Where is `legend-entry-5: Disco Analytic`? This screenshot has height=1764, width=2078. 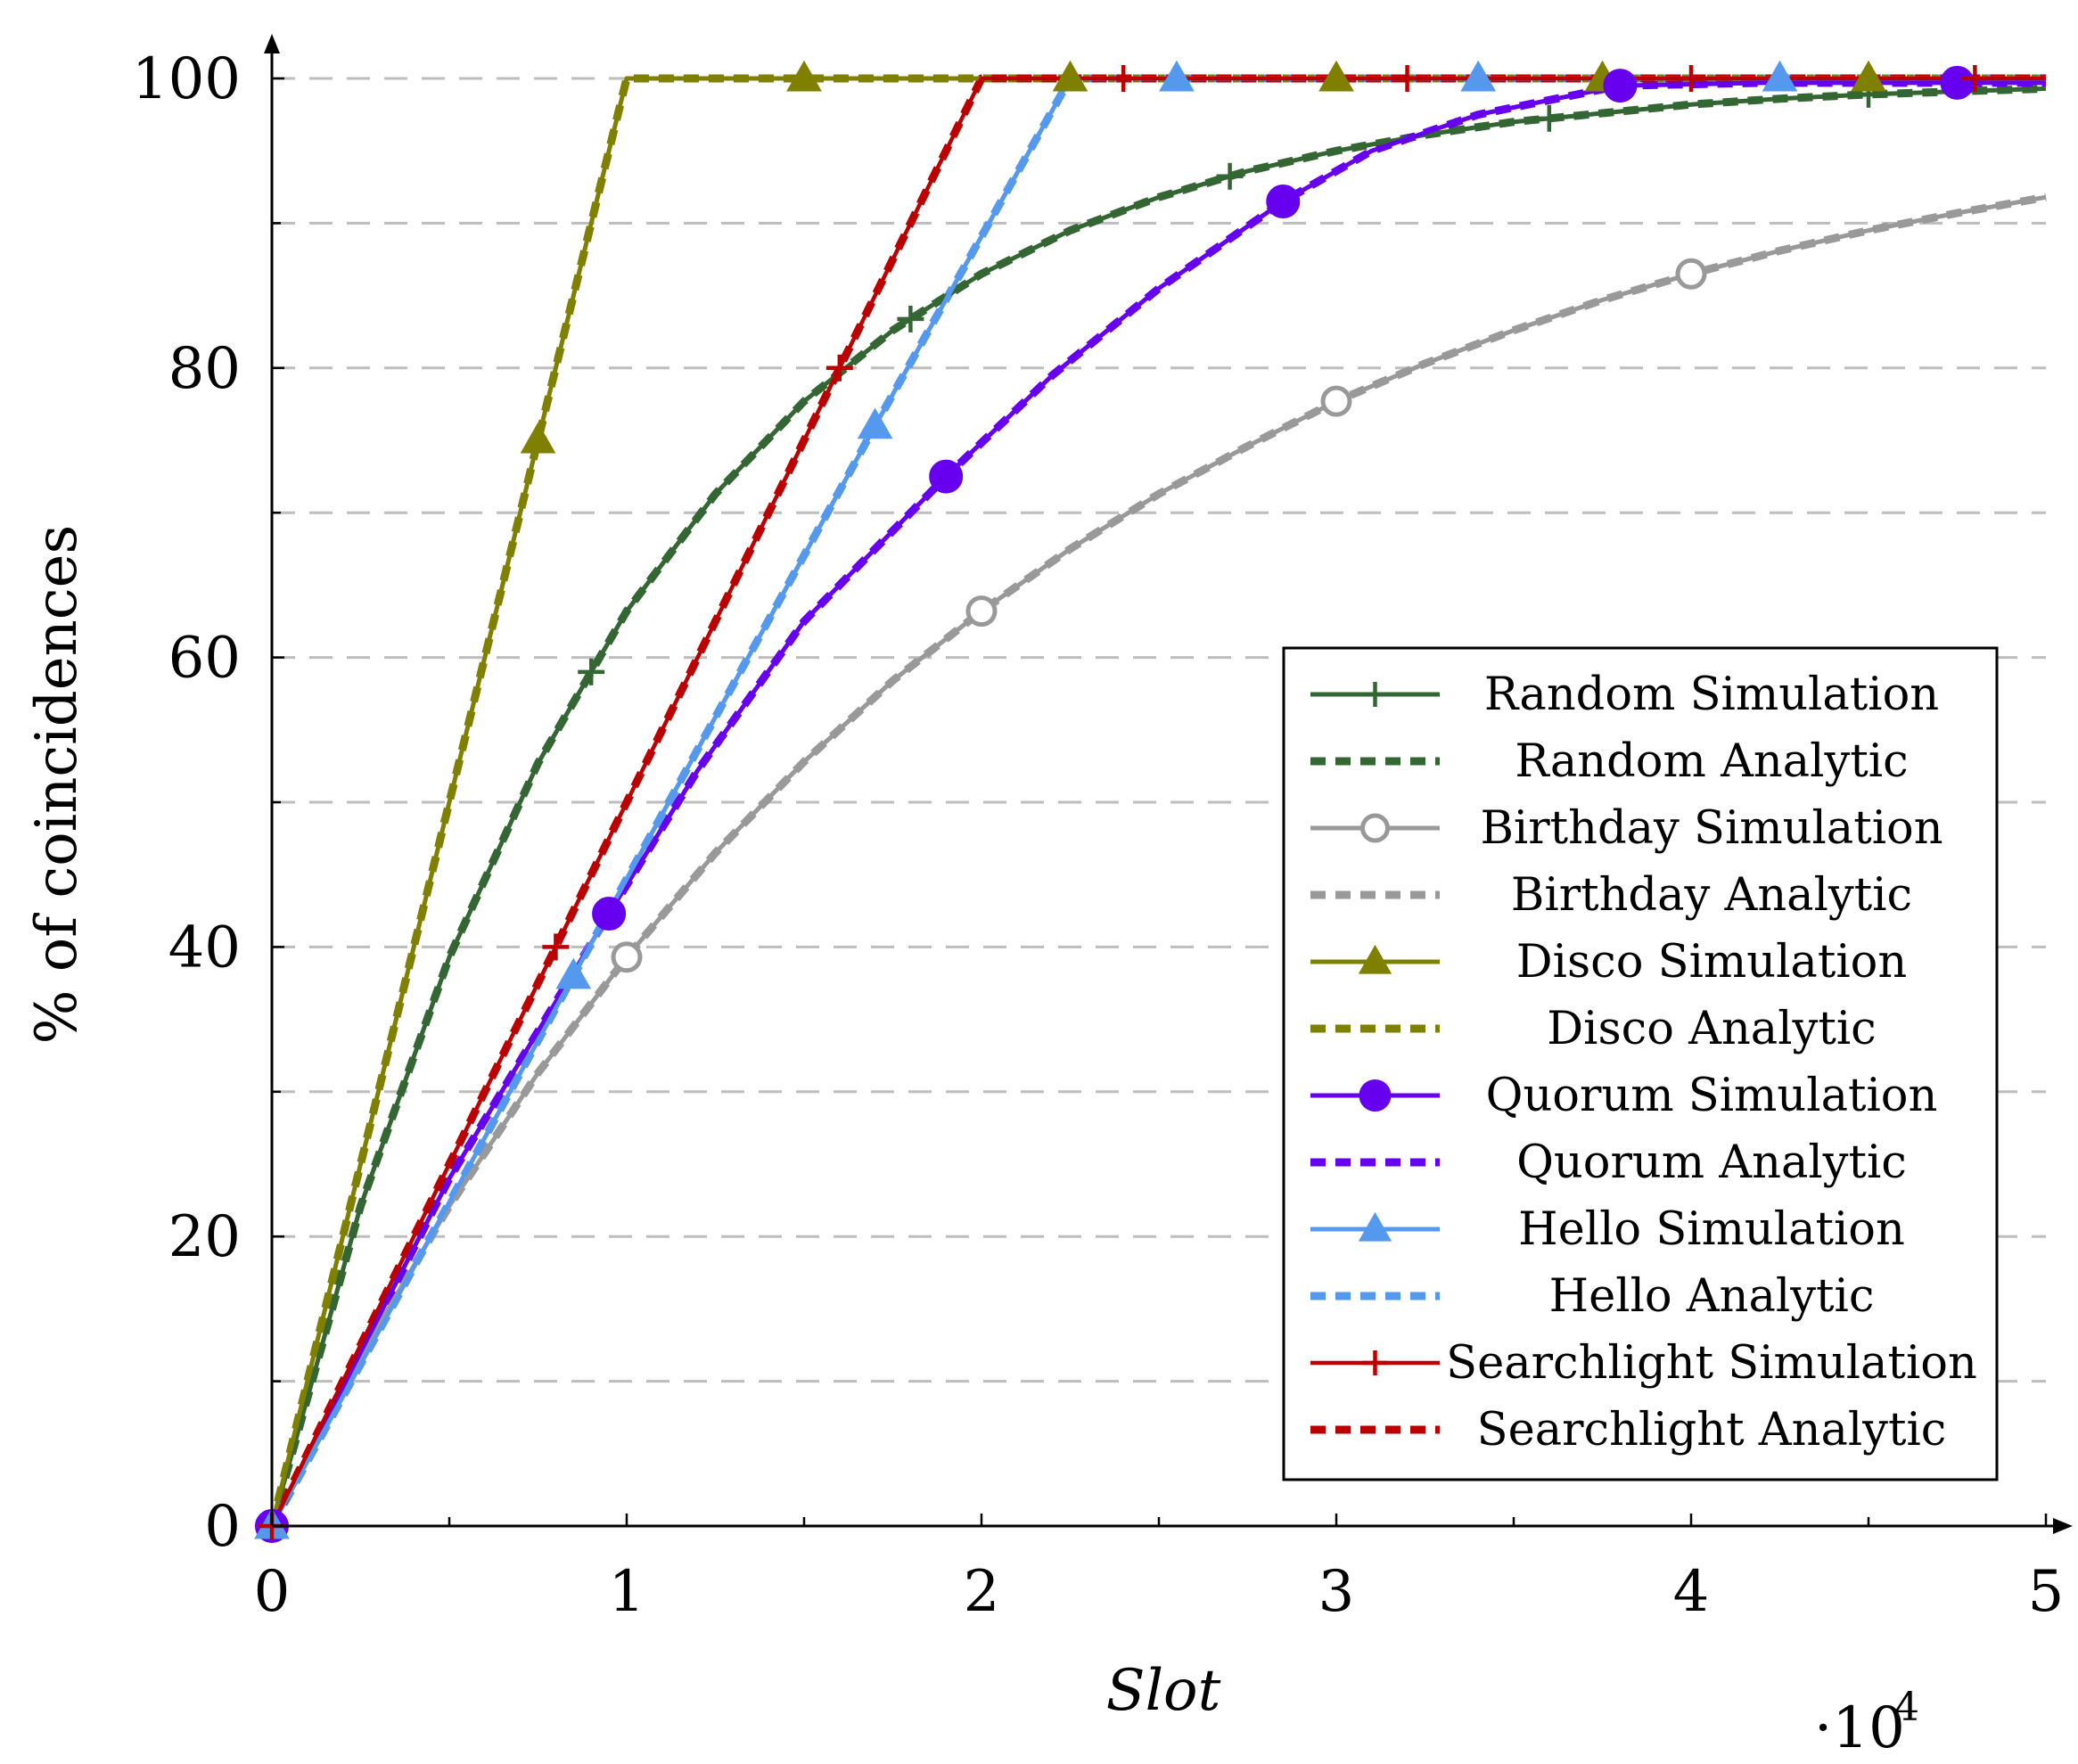
legend-entry-5: Disco Analytic is located at coordinates (1593, 1029).